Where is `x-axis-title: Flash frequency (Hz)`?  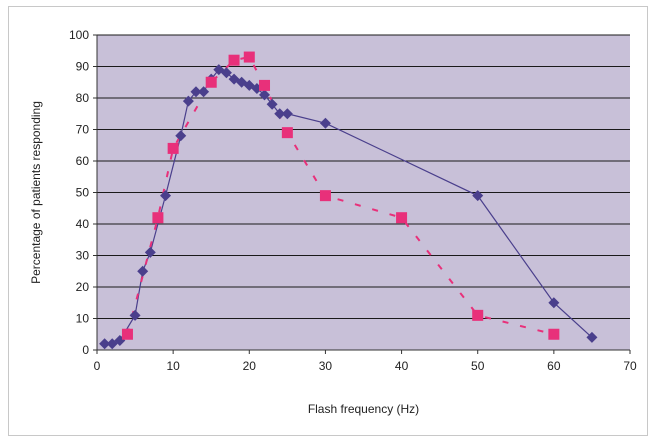
x-axis-title: Flash frequency (Hz) is located at coordinates (363, 409).